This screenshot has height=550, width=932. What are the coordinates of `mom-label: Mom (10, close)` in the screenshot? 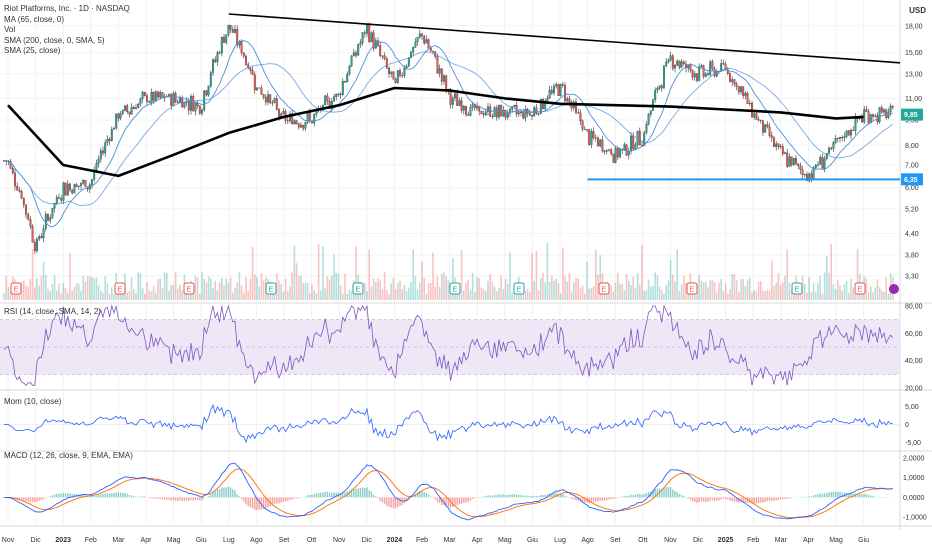 It's located at (33, 401).